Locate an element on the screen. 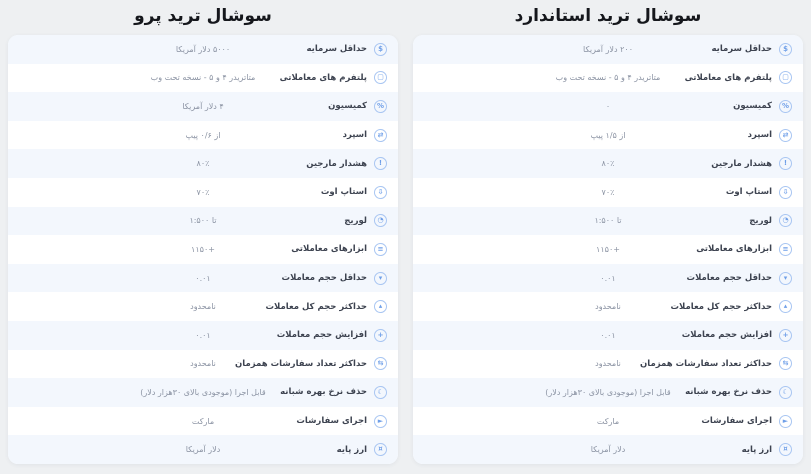 The image size is (811, 474). feature-row: ⇆ حداکثر تعداد سفارشات همزمان نامحدود is located at coordinates (608, 364).